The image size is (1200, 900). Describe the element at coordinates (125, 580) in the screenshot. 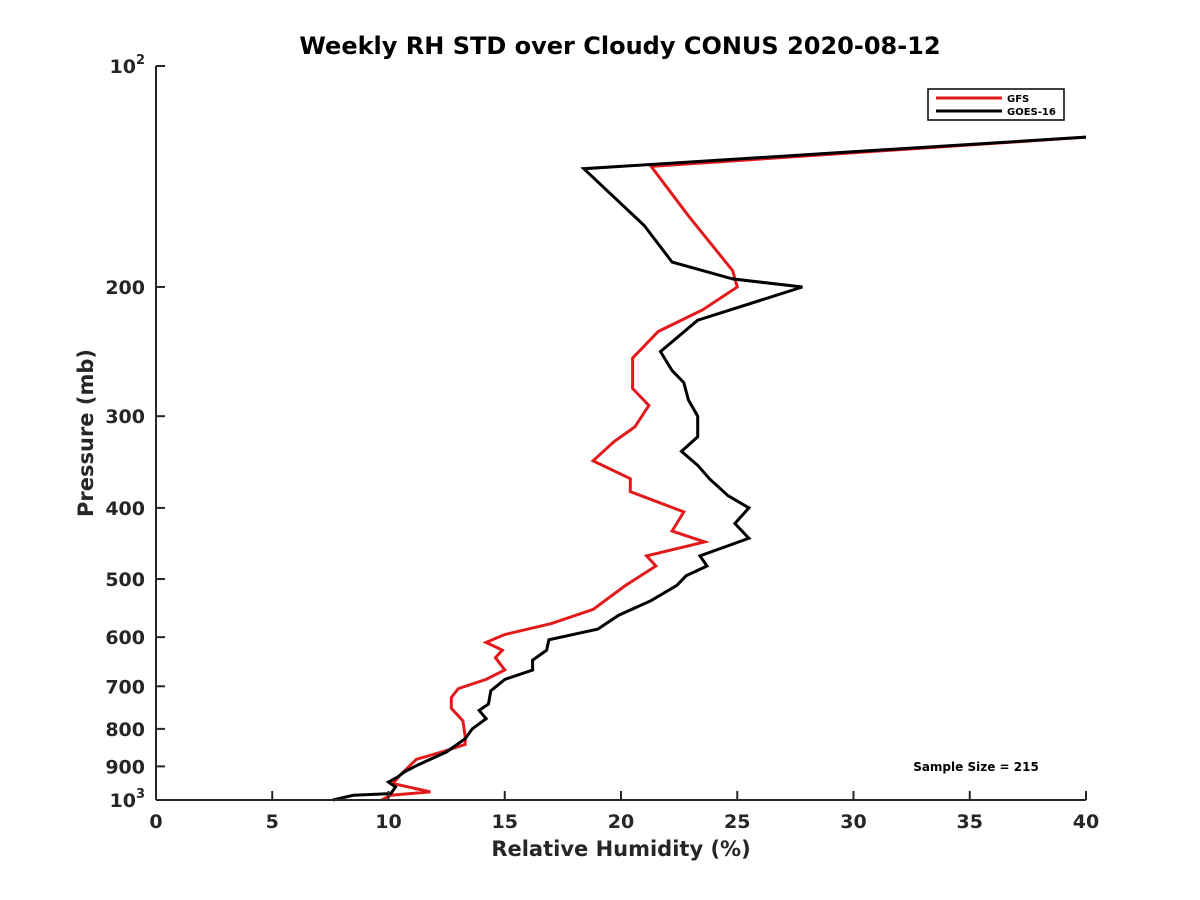

I see `y-tick-label-4: 500` at that location.